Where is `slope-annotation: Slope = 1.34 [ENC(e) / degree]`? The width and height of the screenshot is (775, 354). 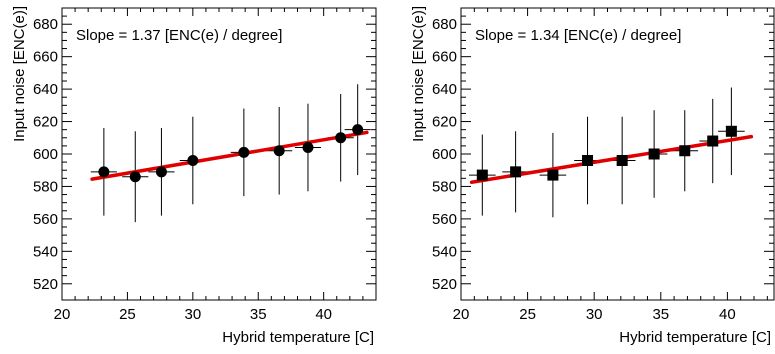
slope-annotation: Slope = 1.34 [ENC(e) / degree] is located at coordinates (578, 35).